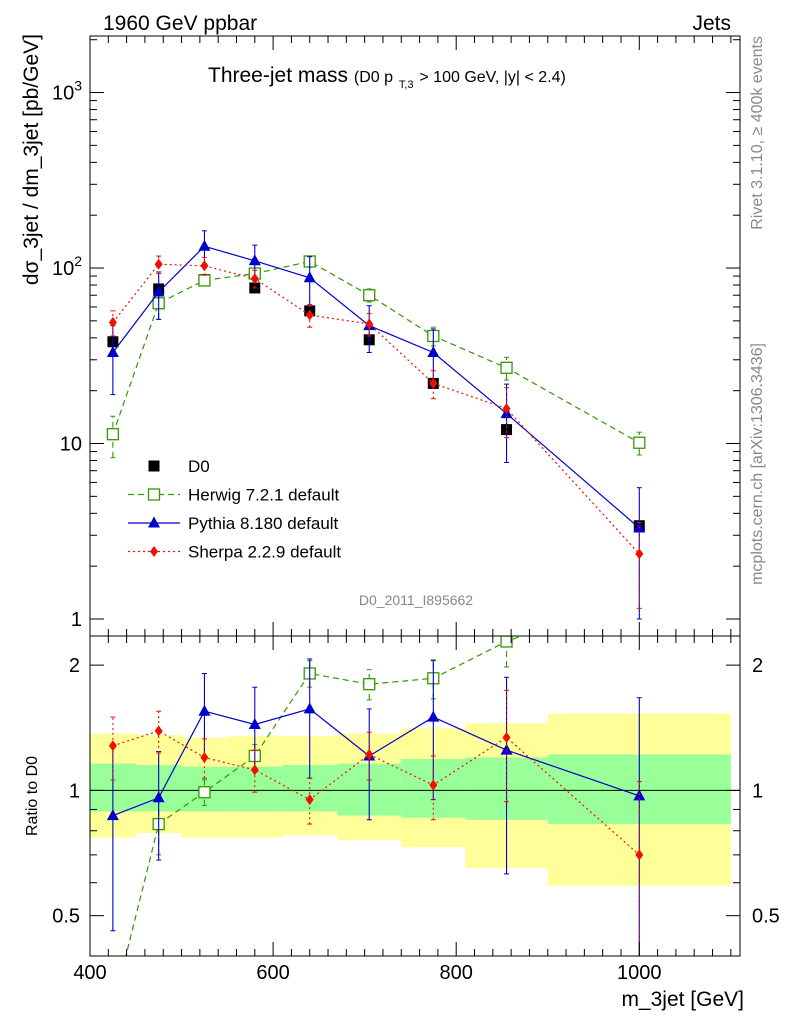 This screenshot has height=1024, width=786. What do you see at coordinates (66, 917) in the screenshot?
I see `ratio-ytick-label-left: 0.5` at bounding box center [66, 917].